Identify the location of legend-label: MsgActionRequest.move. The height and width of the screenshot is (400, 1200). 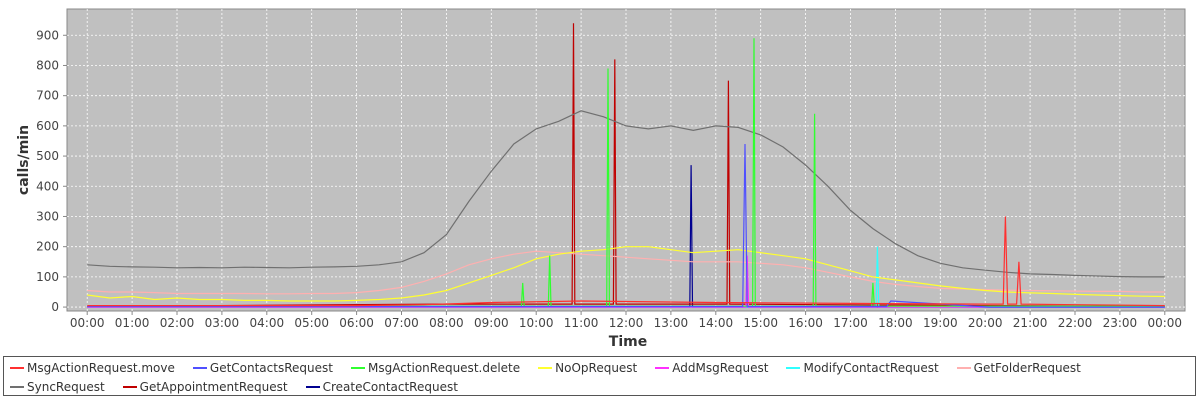
(101, 368).